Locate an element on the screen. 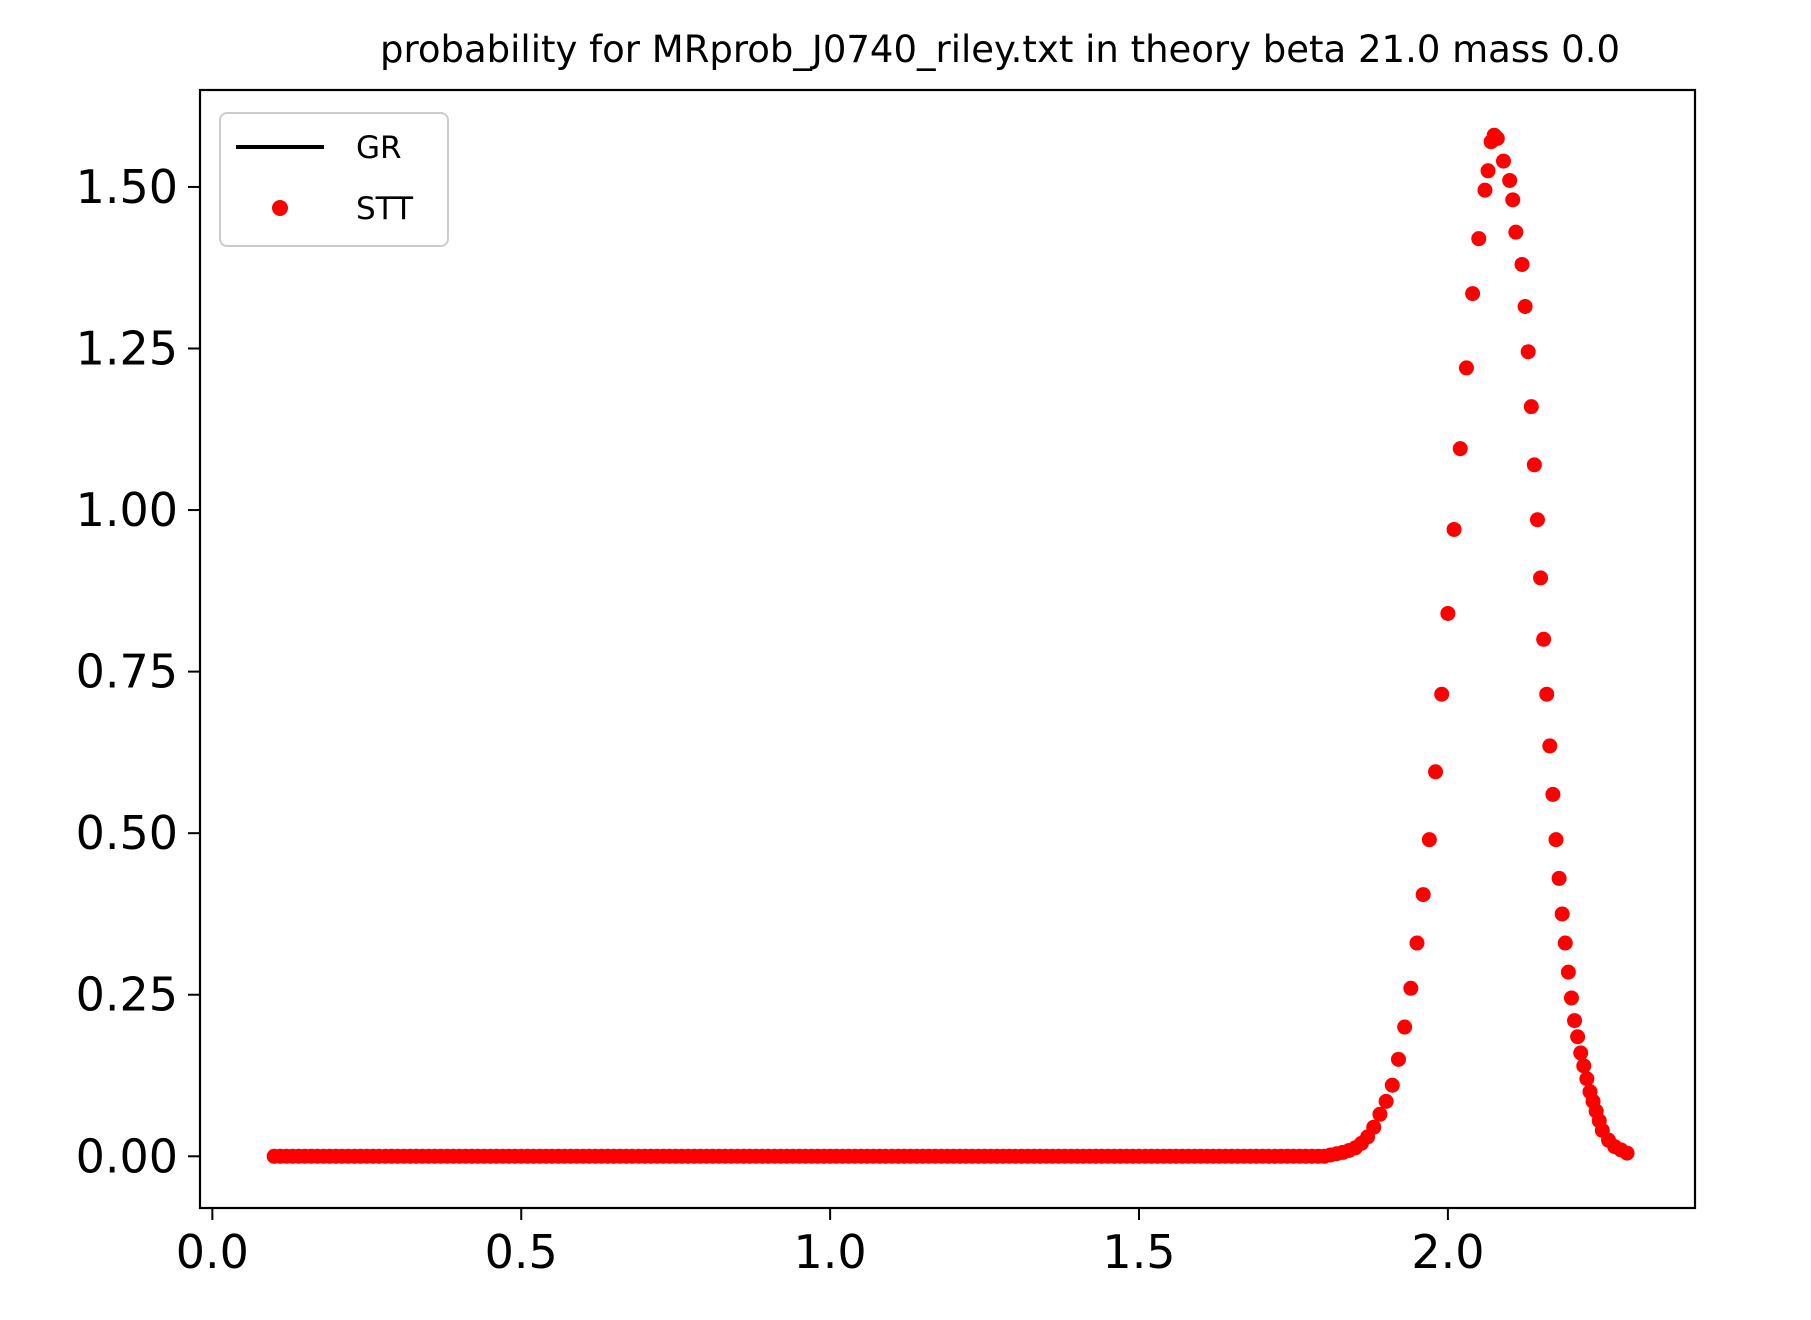  legend: GR STT is located at coordinates (334, 179).